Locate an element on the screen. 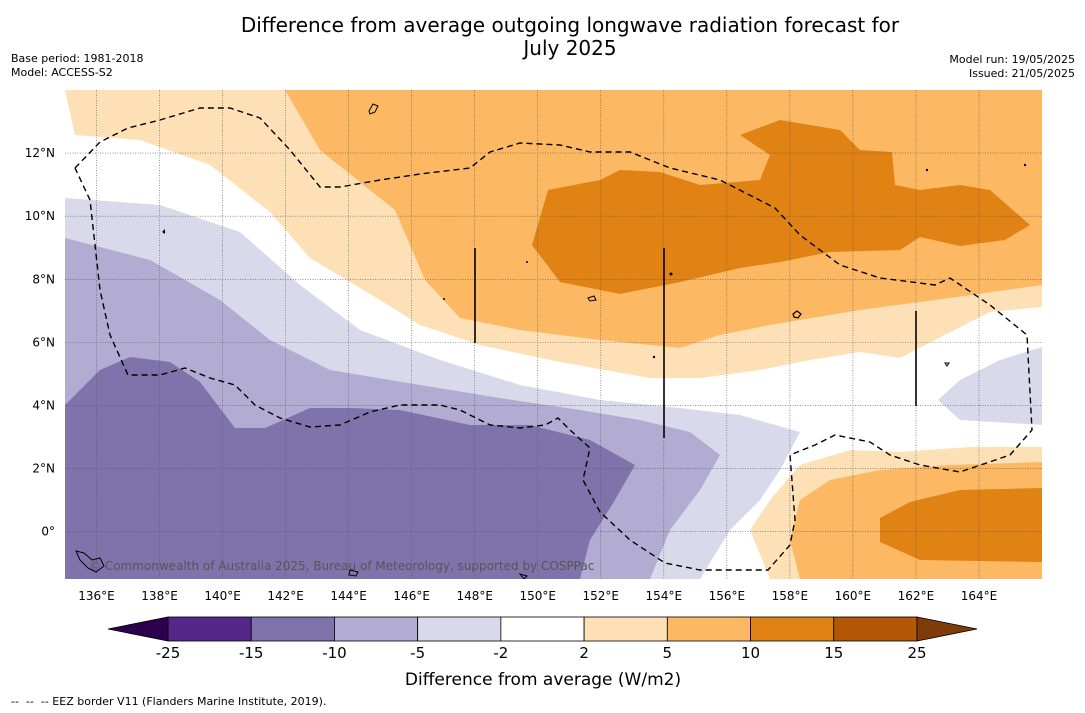 Image resolution: width=1085 pixels, height=713 pixels. model-run: Model run: 19/05/2025 is located at coordinates (1012, 59).